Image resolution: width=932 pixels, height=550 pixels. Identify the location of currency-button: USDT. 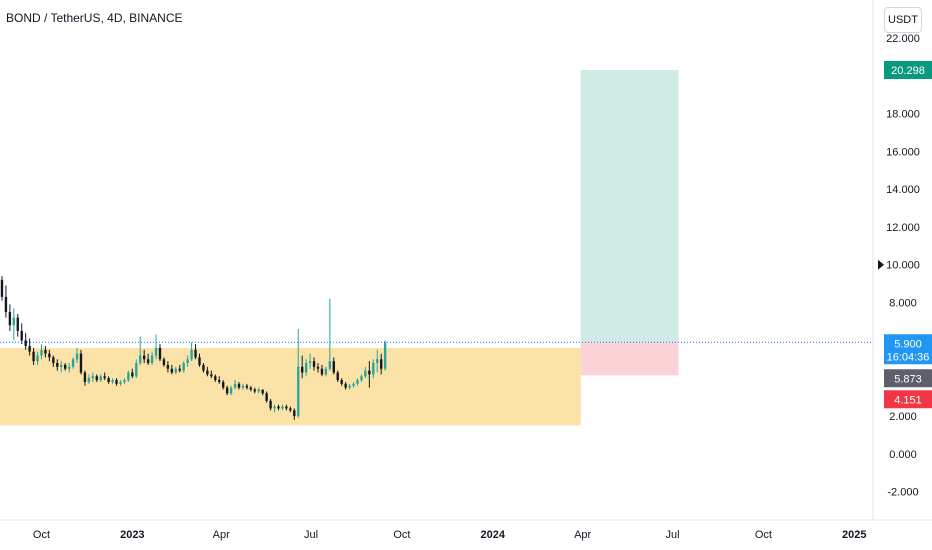
(903, 20).